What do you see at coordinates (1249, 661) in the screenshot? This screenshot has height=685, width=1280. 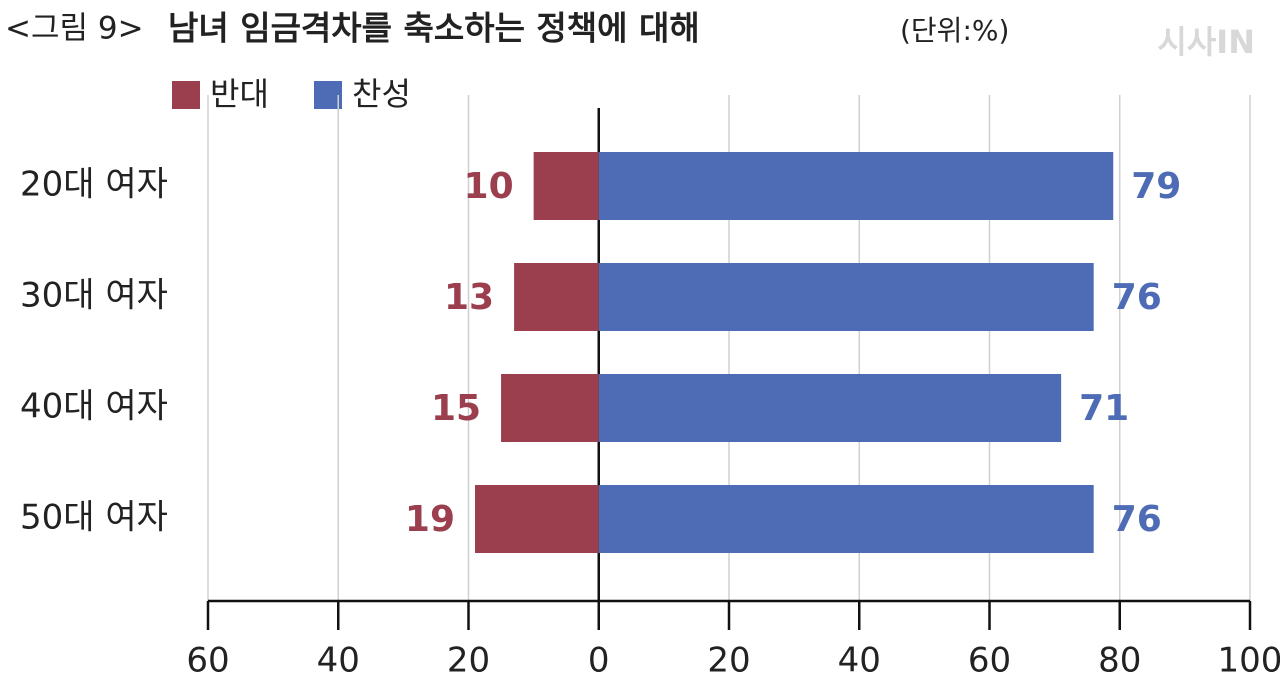 I see `x-tick-label: 100` at bounding box center [1249, 661].